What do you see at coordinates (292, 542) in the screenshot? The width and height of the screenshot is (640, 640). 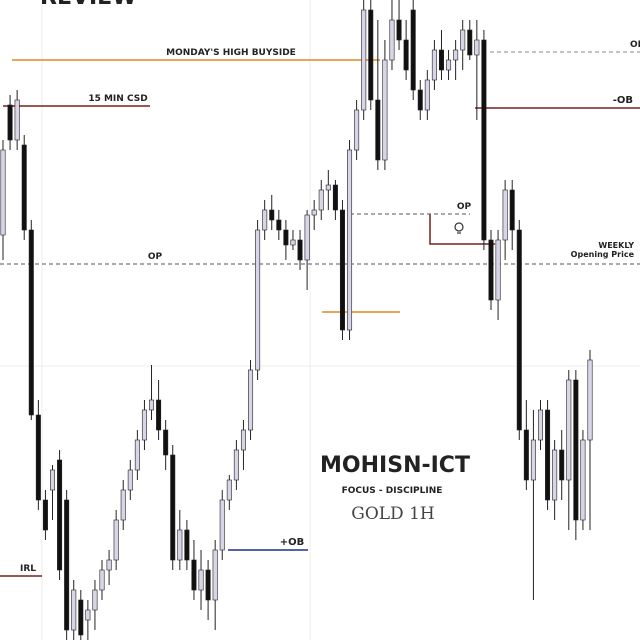 I see `level-label: +OB` at bounding box center [292, 542].